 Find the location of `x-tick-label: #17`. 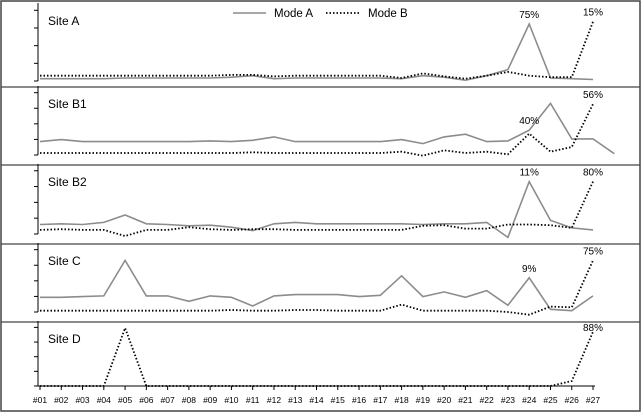

x-tick-label: #17 is located at coordinates (380, 400).